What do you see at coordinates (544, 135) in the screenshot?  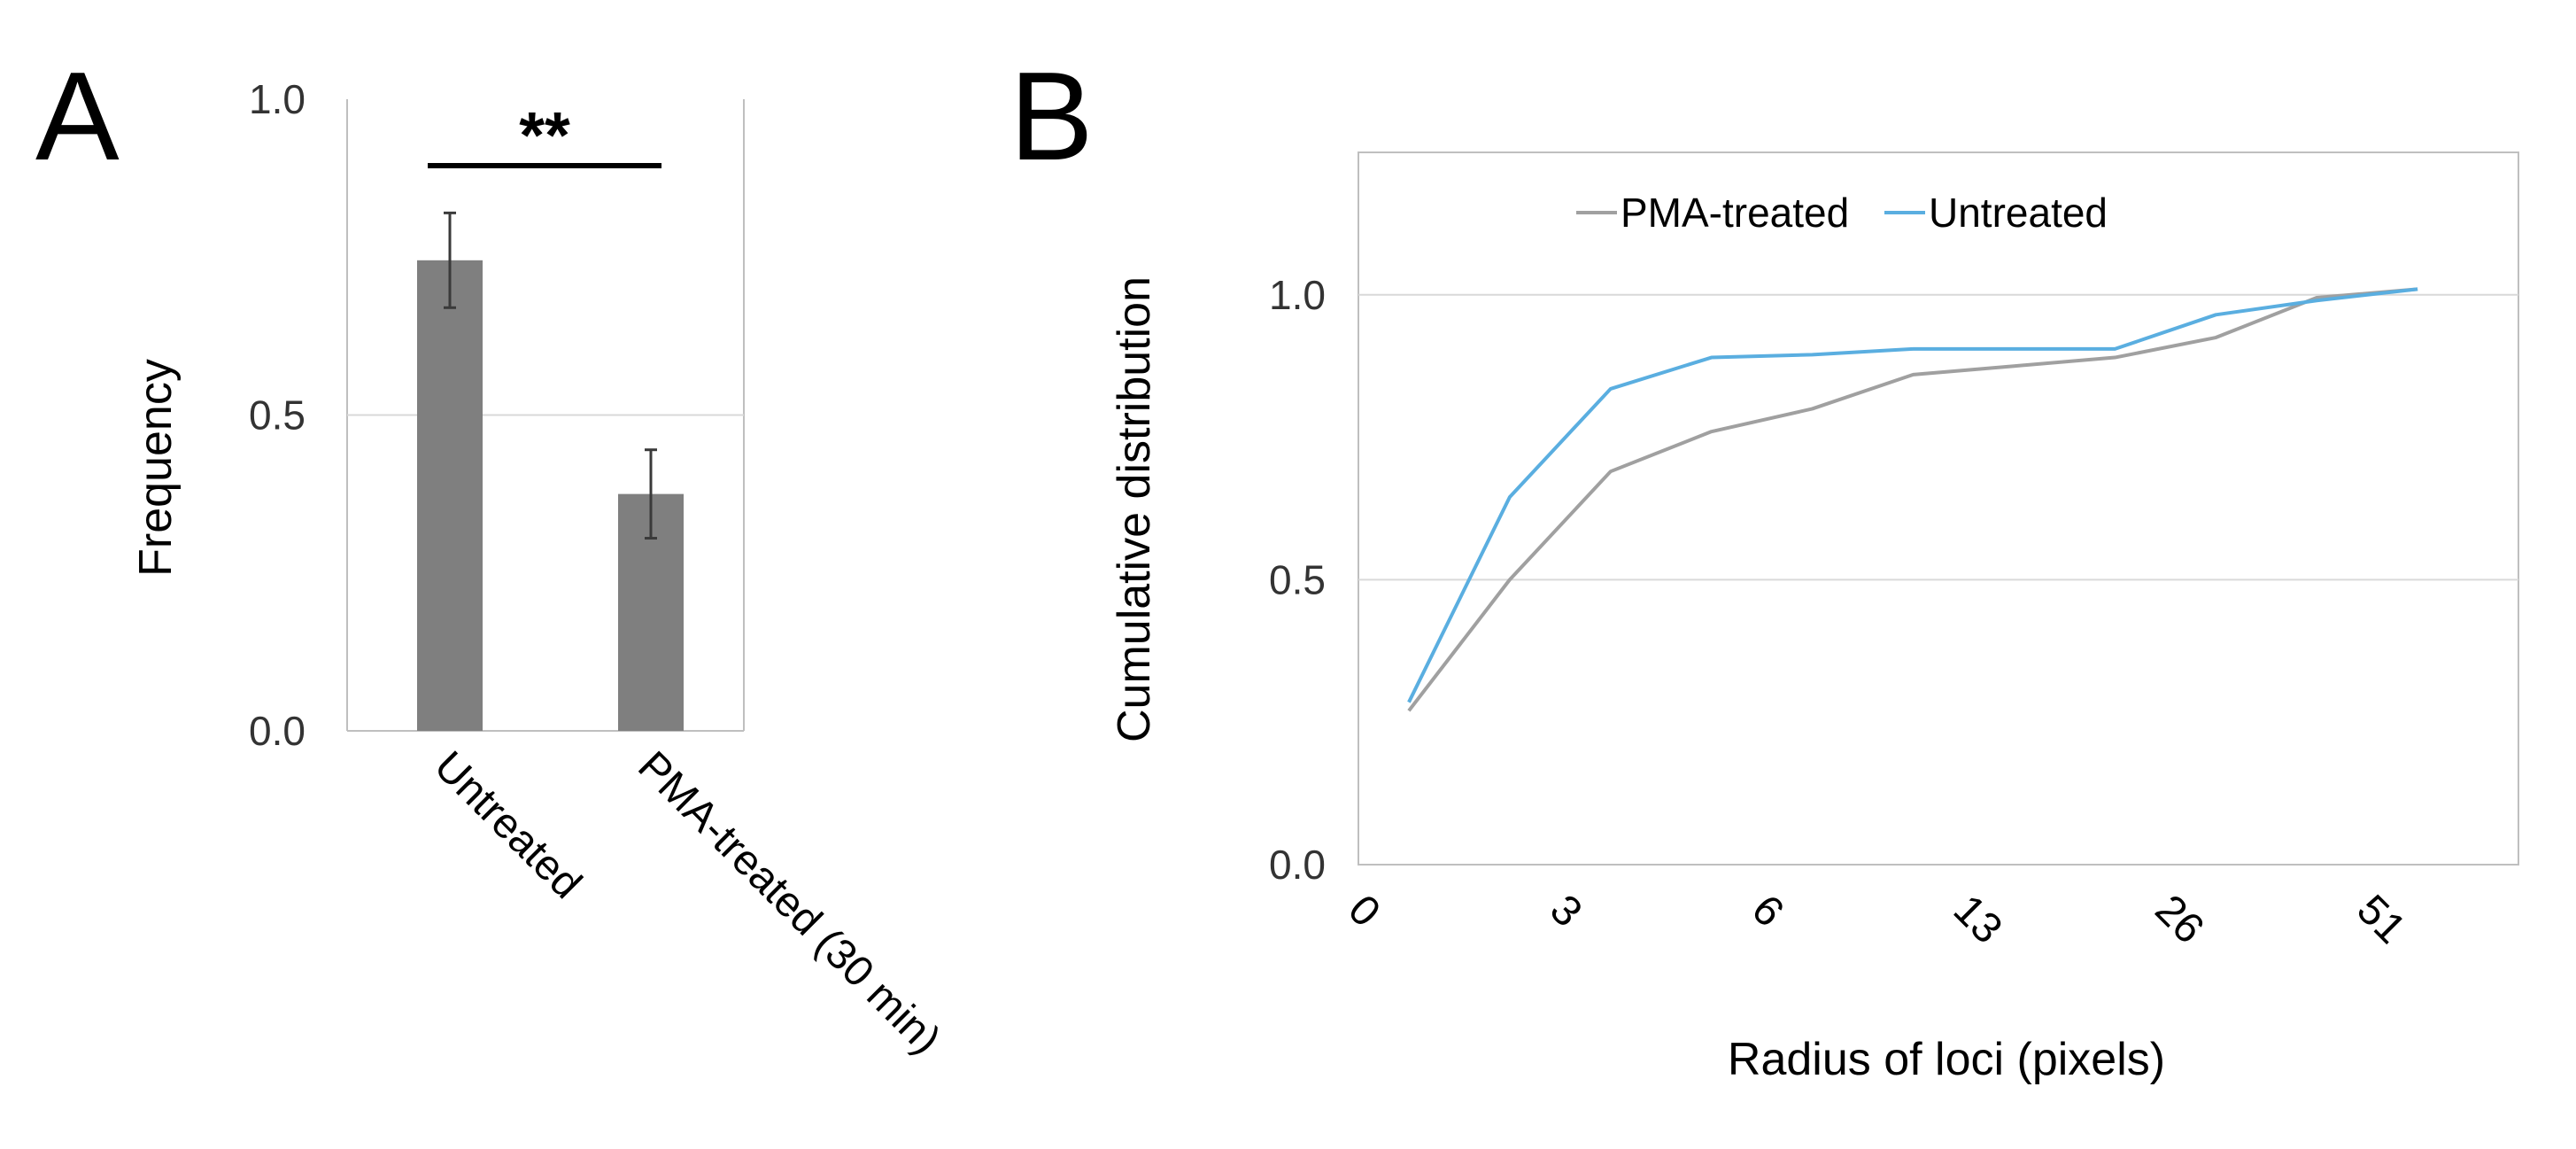 I see `significance-label: **` at bounding box center [544, 135].